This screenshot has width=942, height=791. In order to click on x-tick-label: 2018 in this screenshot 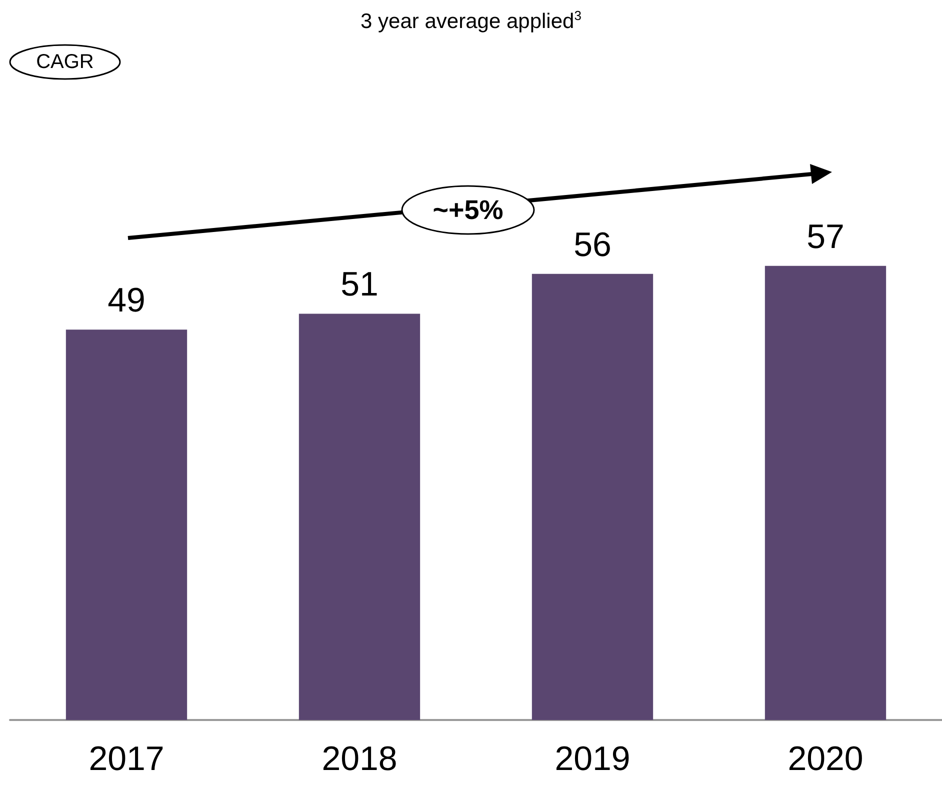, I will do `click(360, 759)`.